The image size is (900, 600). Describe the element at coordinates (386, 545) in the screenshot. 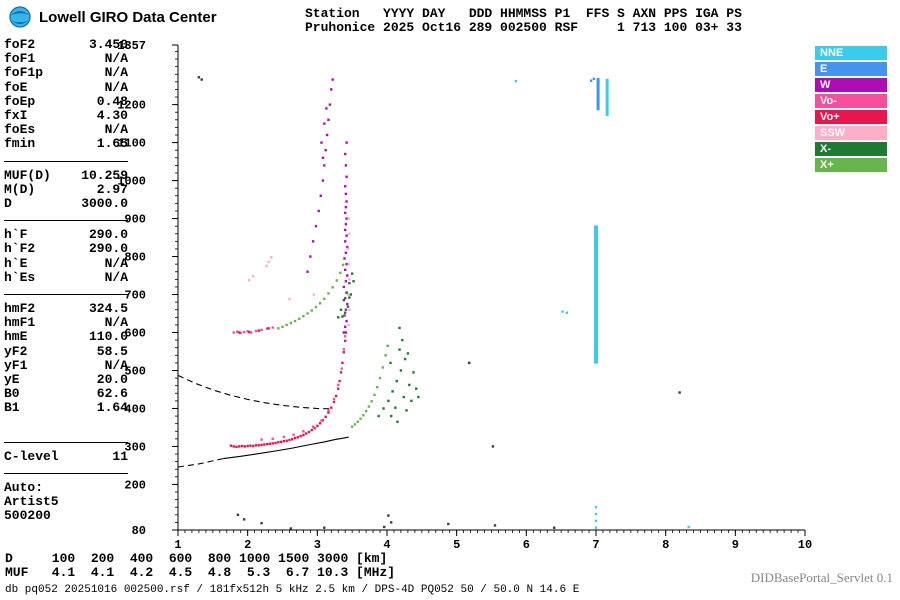

I see `x-tick-label: 4` at that location.